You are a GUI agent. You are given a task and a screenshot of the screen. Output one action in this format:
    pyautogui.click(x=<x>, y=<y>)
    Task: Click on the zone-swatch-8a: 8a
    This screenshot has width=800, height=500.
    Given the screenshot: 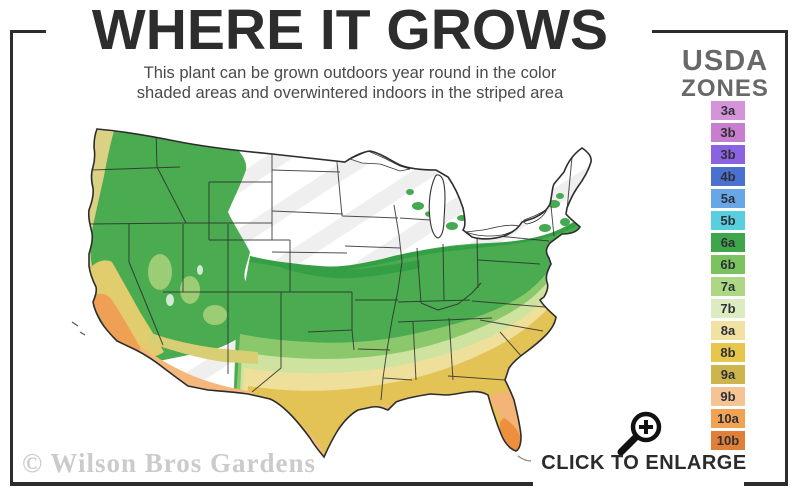 What is the action you would take?
    pyautogui.click(x=728, y=330)
    